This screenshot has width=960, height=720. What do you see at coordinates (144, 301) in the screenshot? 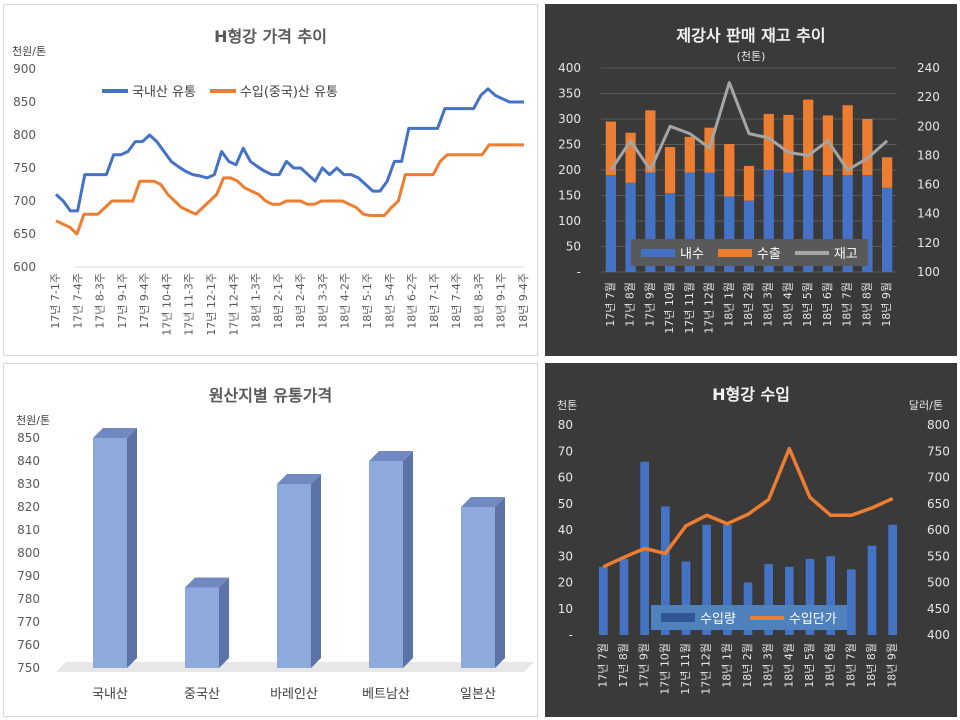
I see `x-tick-label: 17년 9-4주` at bounding box center [144, 301].